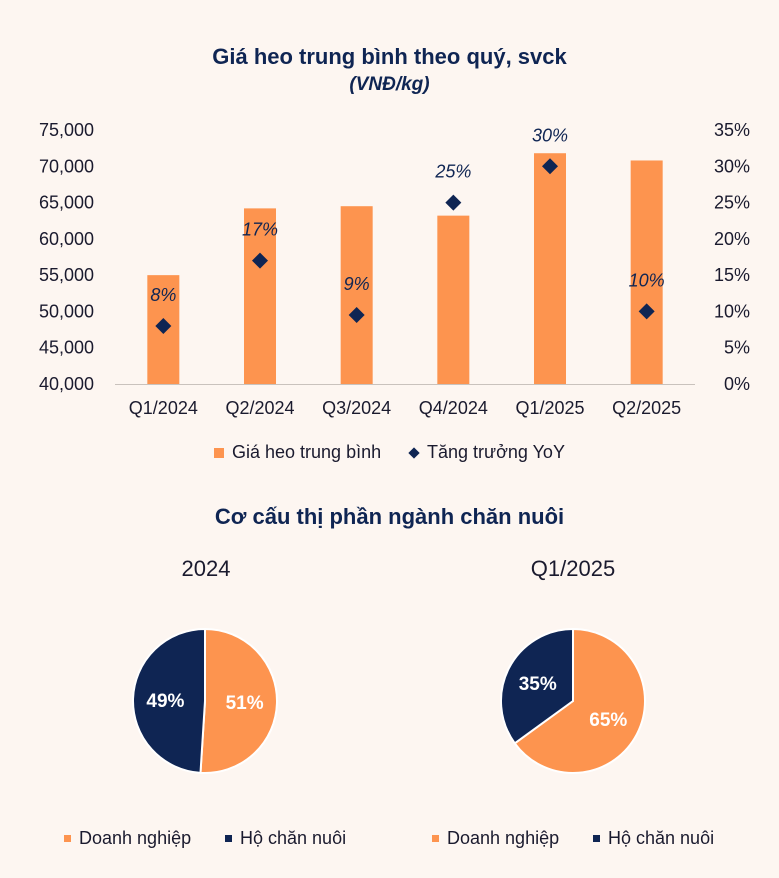 The width and height of the screenshot is (779, 878). Describe the element at coordinates (245, 703) in the screenshot. I see `pie-value-label: 51%` at that location.